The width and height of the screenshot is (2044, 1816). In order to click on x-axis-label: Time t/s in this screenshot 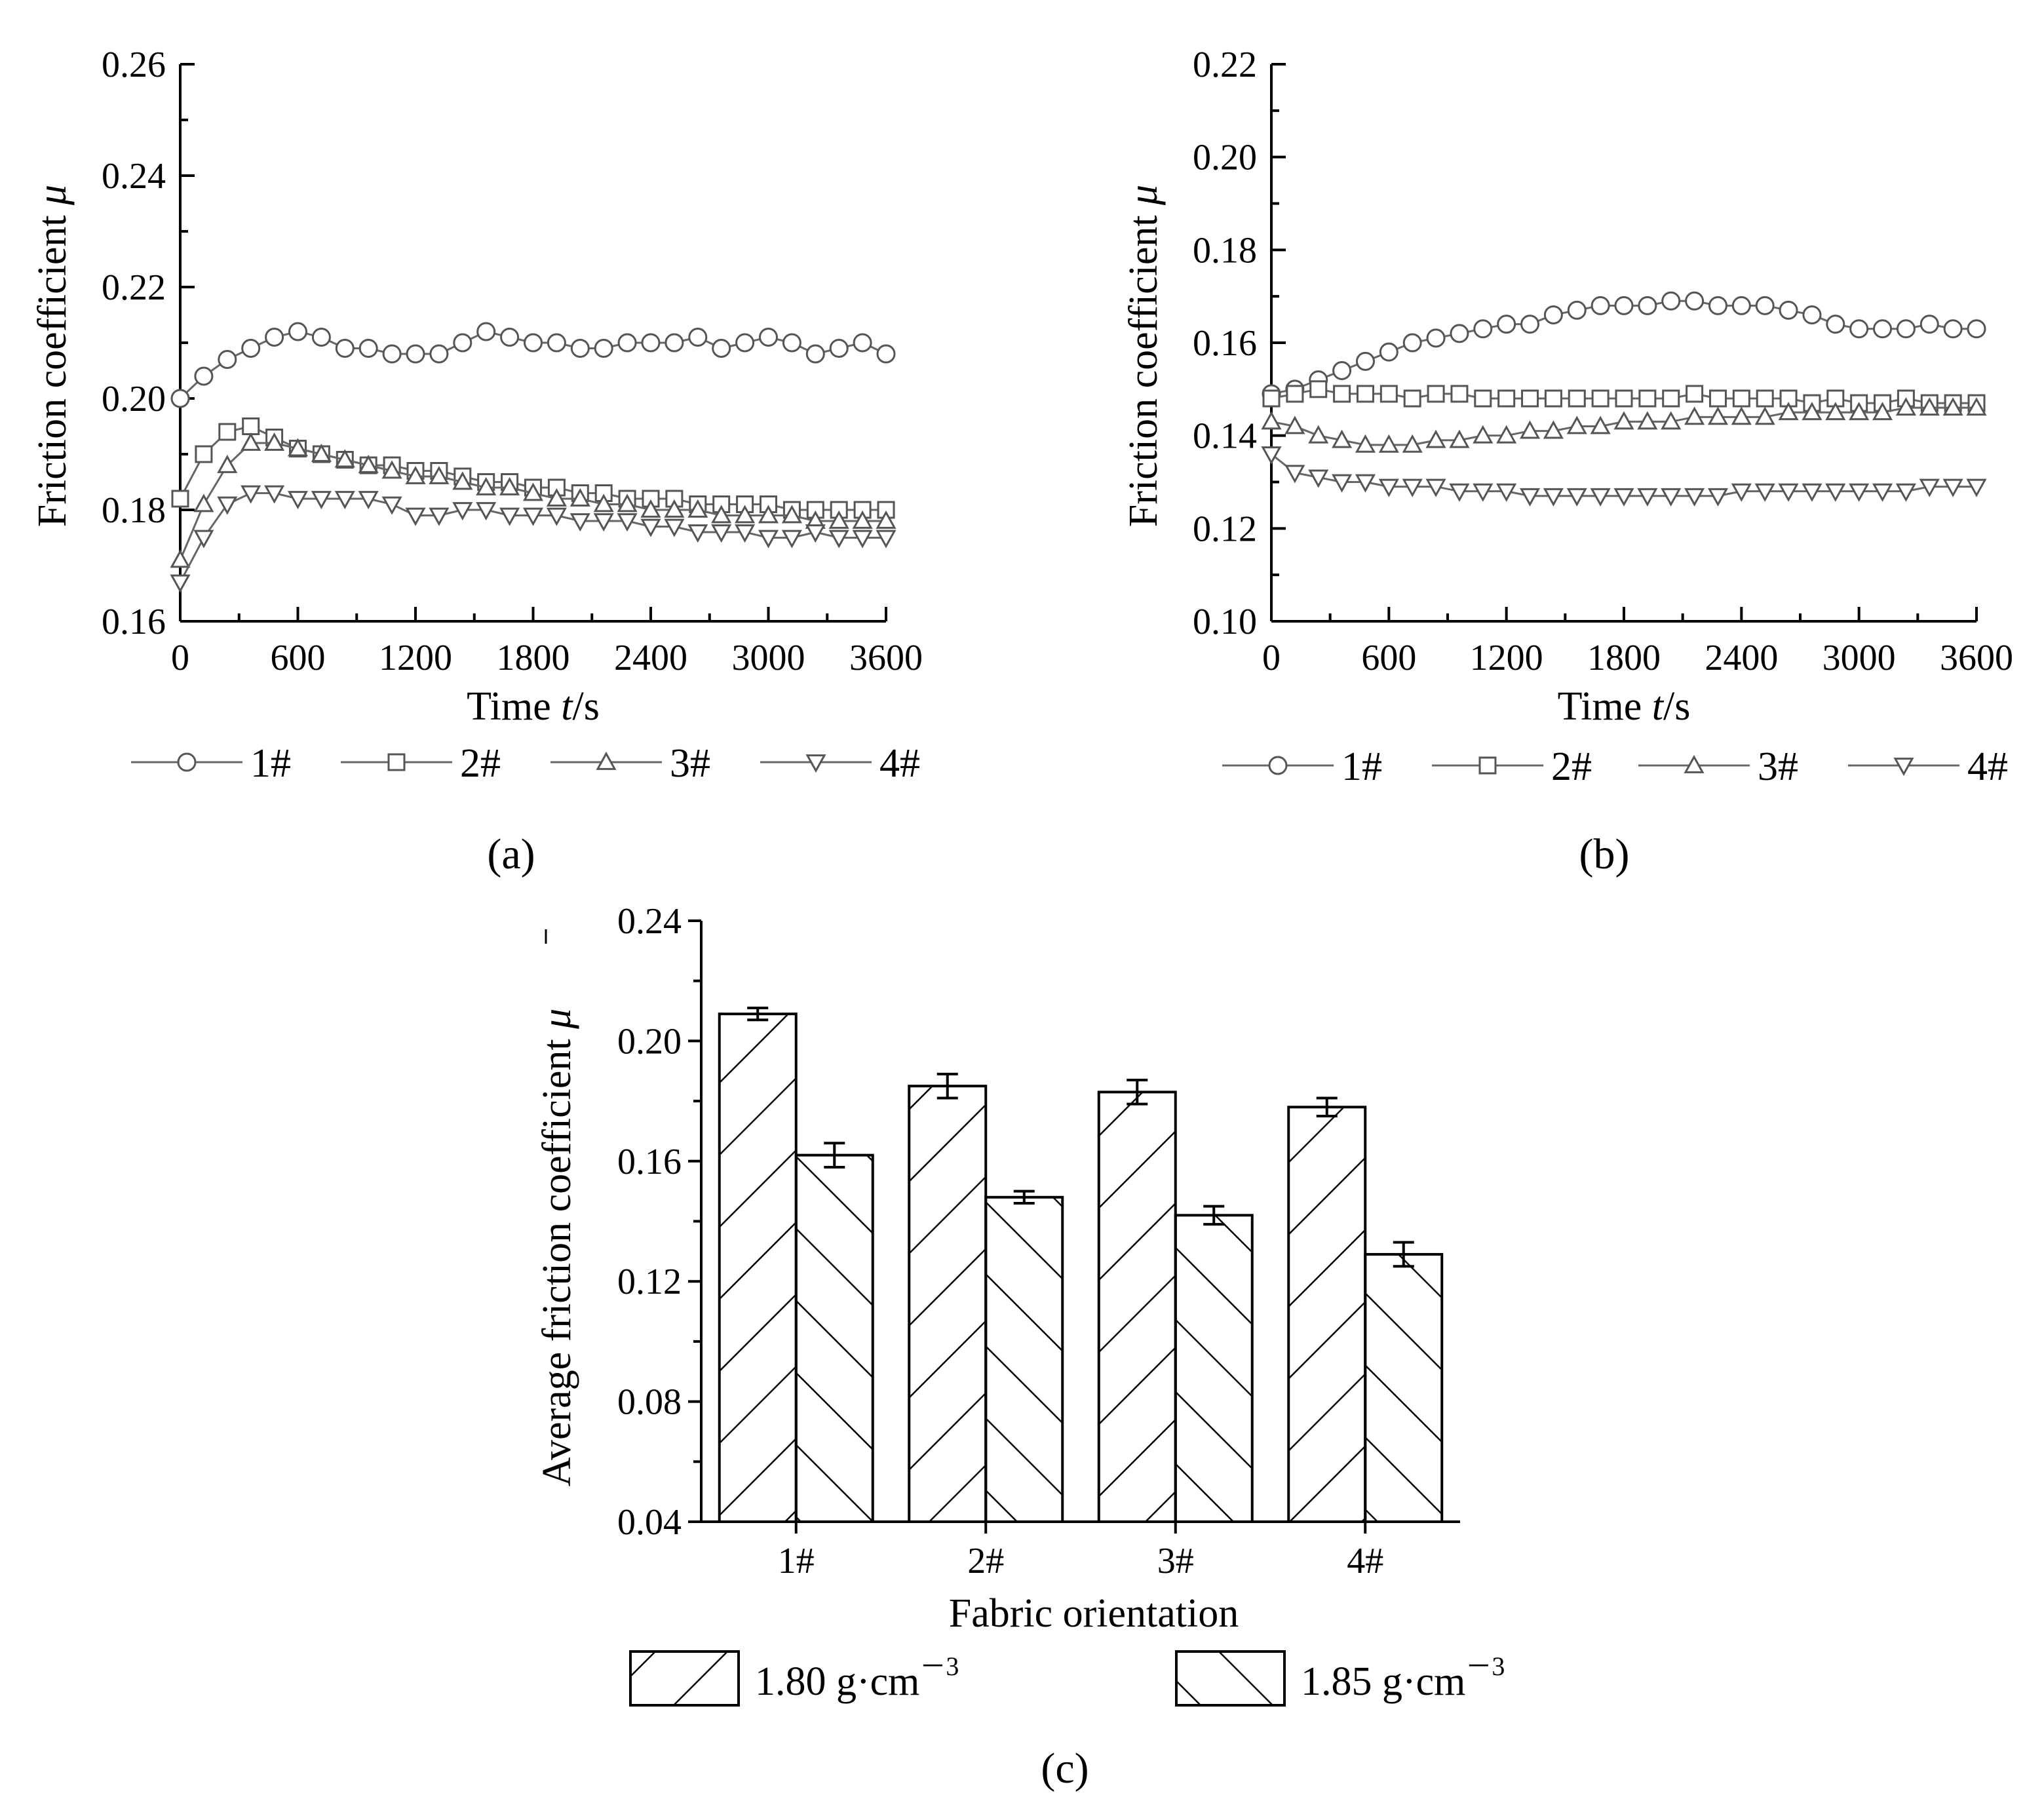, I will do `click(533, 706)`.